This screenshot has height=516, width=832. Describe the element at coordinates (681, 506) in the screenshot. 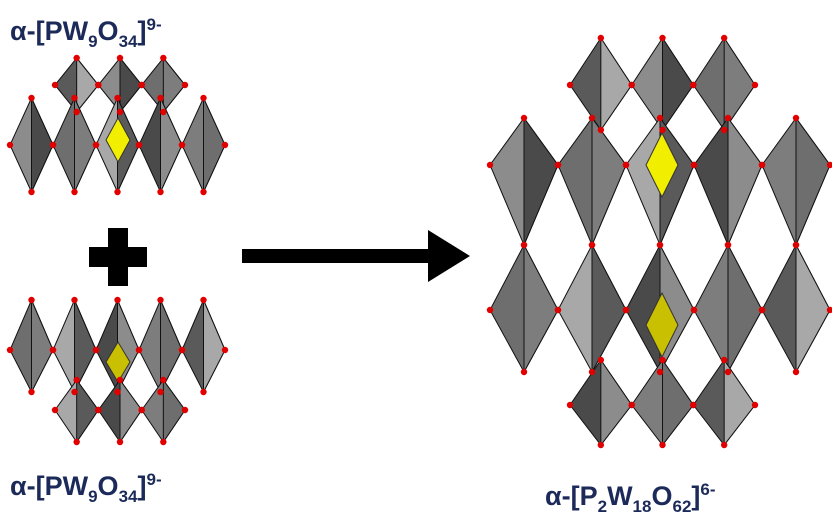

I see `subscript: 62` at that location.